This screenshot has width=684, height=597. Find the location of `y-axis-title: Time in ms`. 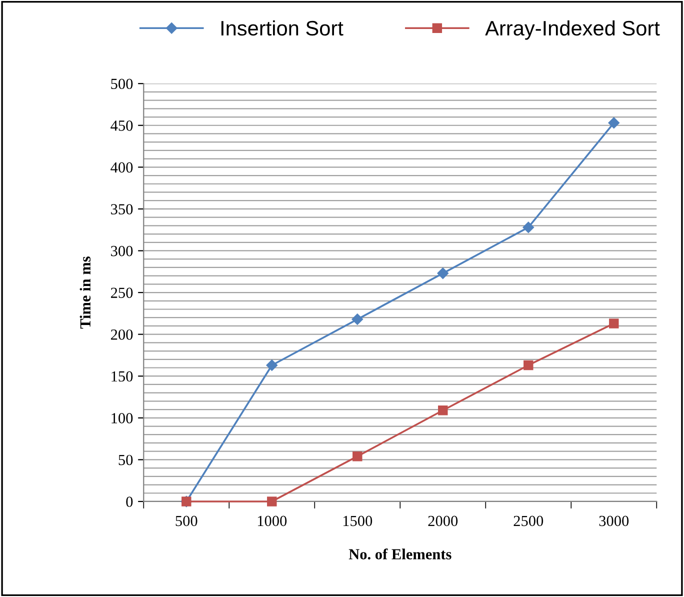

y-axis-title: Time in ms is located at coordinates (85, 292).